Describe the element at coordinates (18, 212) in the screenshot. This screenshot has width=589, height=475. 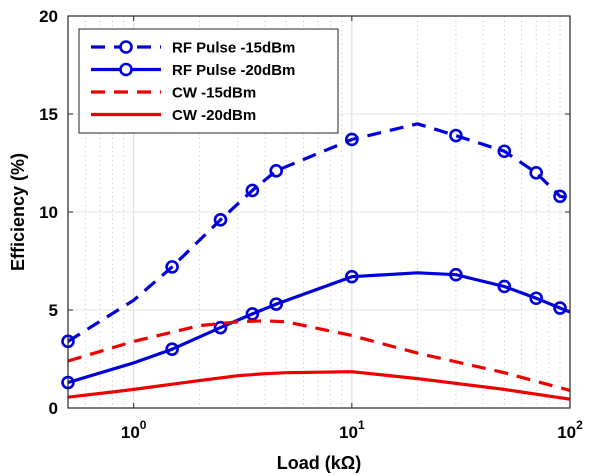
I see `y-axis-label: Efficiency (%)` at that location.